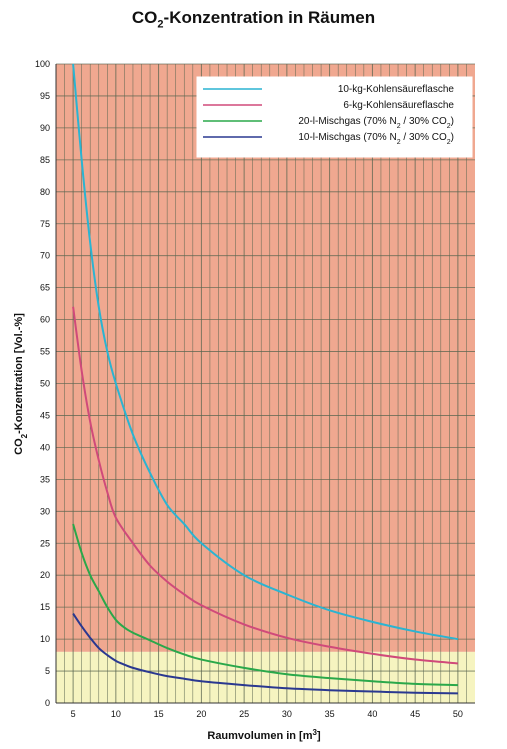 This screenshot has height=749, width=507. What do you see at coordinates (116, 714) in the screenshot?
I see `x-tick-label: 10` at bounding box center [116, 714].